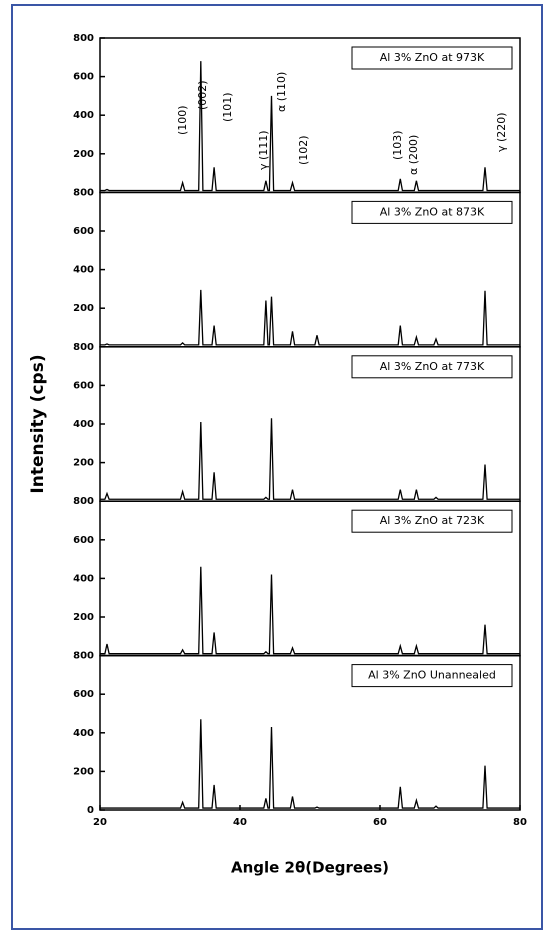 Image resolution: width=547 pixels, height=932 pixels. Describe the element at coordinates (90, 810) in the screenshot. I see `y-tick-label: 0` at that location.